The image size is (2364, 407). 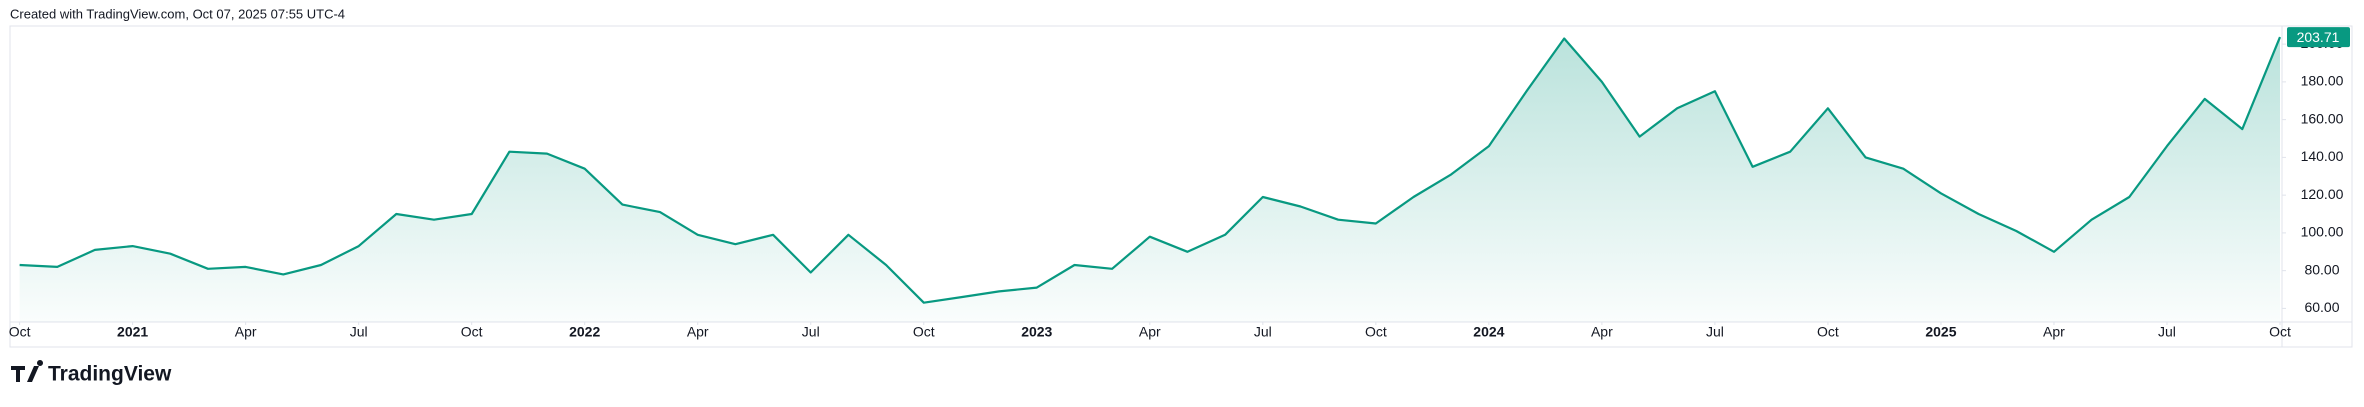 I want to click on last-price-box, so click(x=2318, y=37).